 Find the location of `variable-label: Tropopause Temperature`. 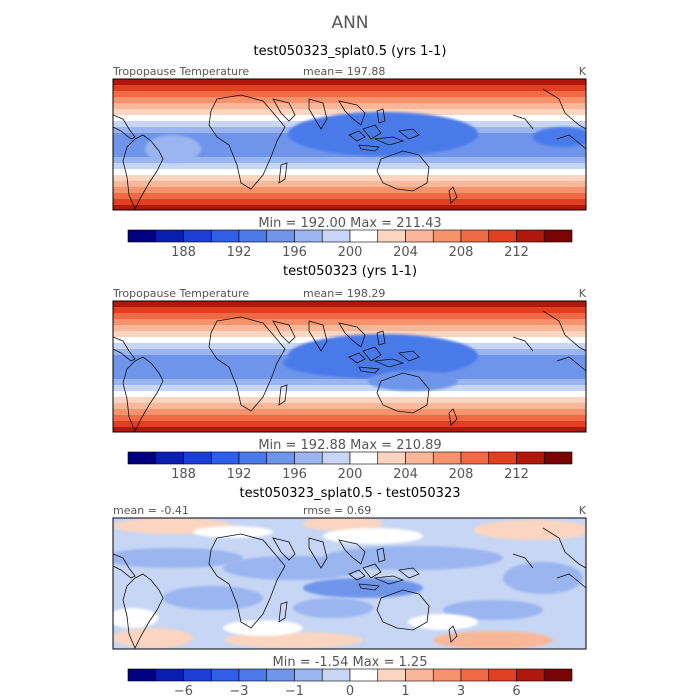

variable-label: Tropopause Temperature is located at coordinates (180, 71).